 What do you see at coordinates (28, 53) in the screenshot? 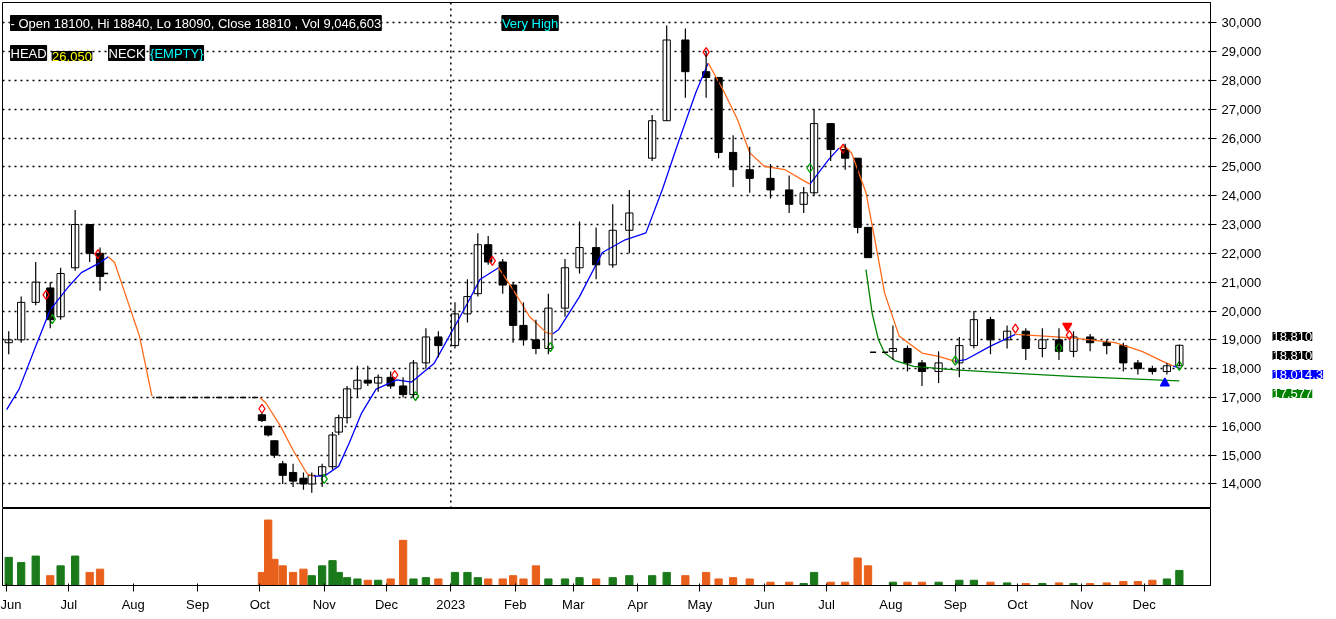
I see `annotation: HEAD` at bounding box center [28, 53].